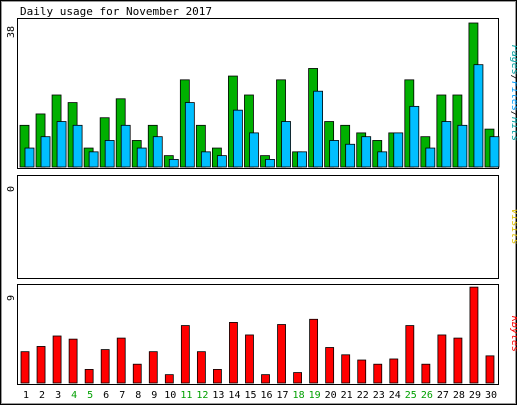 This screenshot has height=405, width=517. What do you see at coordinates (186, 395) in the screenshot?
I see `x-tick-label: 11` at bounding box center [186, 395].